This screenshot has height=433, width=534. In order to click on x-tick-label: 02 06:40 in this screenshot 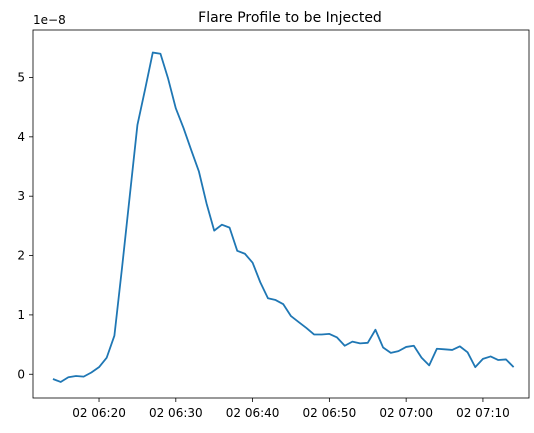, I will do `click(253, 413)`.